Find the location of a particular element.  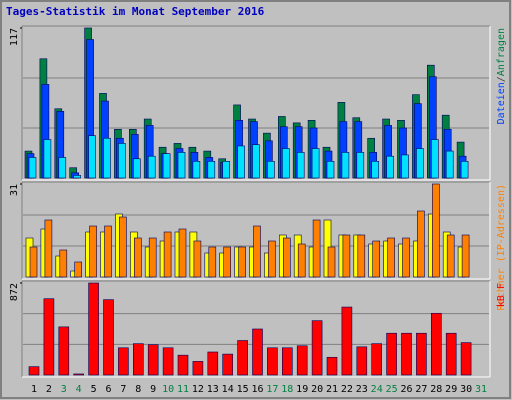

x-tick-label: 21 is located at coordinates (332, 389).